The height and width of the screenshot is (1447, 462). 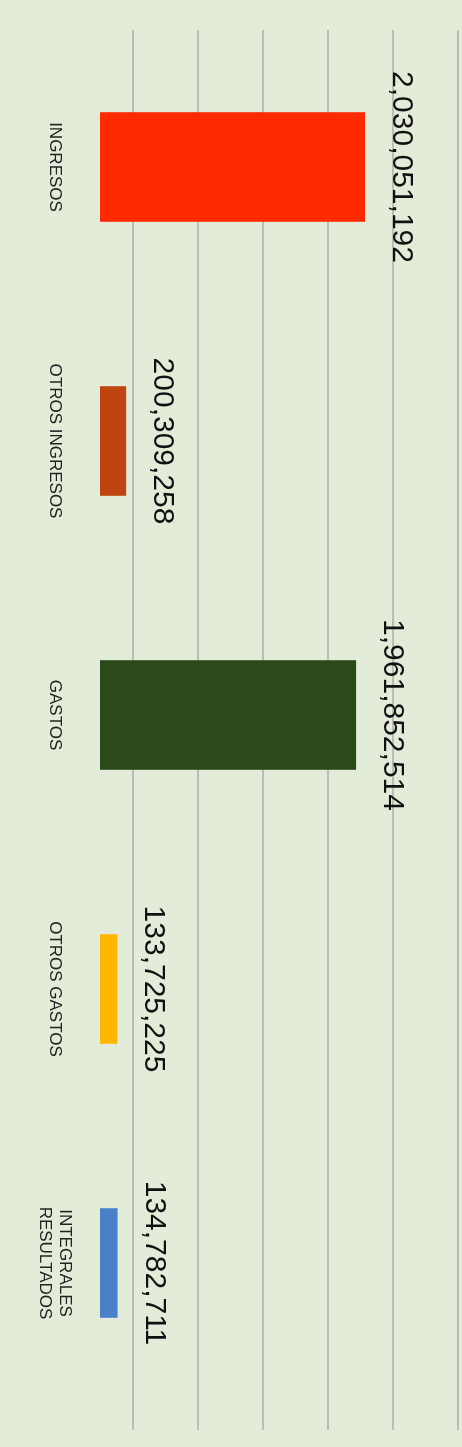 What do you see at coordinates (55, 441) in the screenshot?
I see `y-tick-label: OTROS INGRESOS` at bounding box center [55, 441].